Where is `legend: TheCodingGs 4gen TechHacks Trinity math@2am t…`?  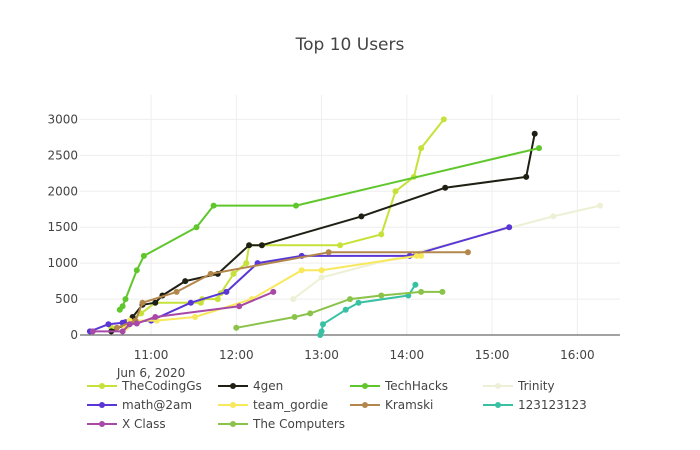 legend: TheCodingGs 4gen TechHacks Trinity math@2am t… is located at coordinates (337, 405).